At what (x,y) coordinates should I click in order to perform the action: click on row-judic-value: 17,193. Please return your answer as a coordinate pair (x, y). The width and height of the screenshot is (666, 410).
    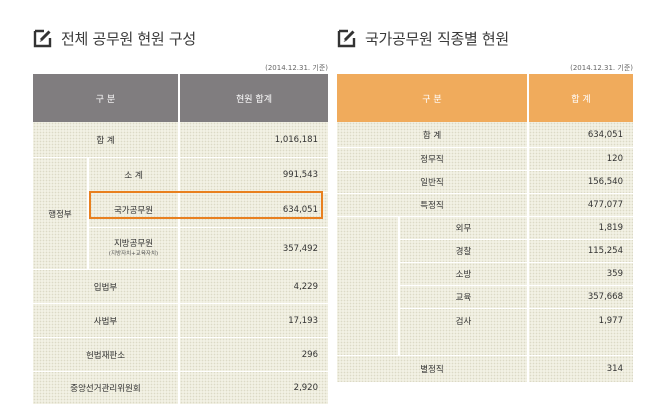
    Looking at the image, I should click on (303, 320).